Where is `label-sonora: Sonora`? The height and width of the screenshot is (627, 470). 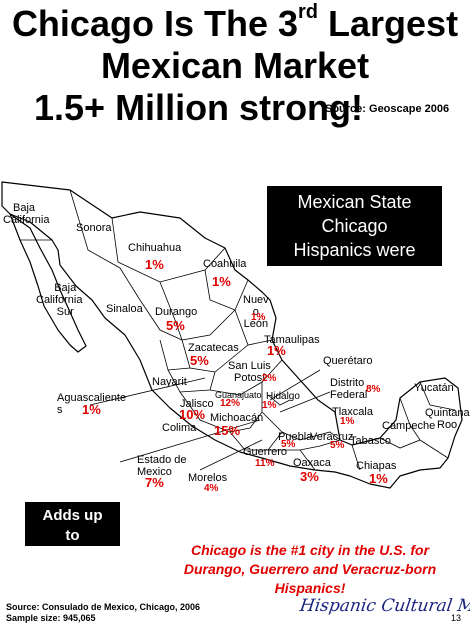
label-sonora: Sonora is located at coordinates (94, 228).